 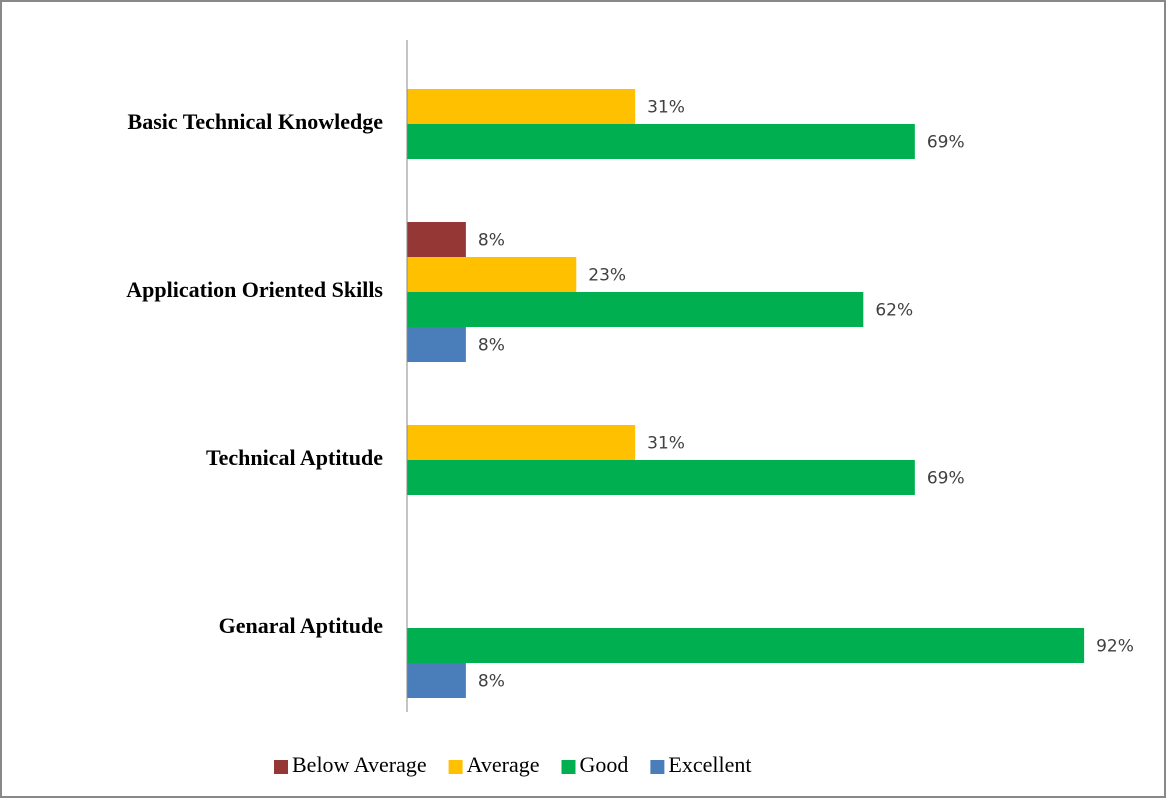 What do you see at coordinates (294, 457) in the screenshot?
I see `category-label: Technical Aptitude` at bounding box center [294, 457].